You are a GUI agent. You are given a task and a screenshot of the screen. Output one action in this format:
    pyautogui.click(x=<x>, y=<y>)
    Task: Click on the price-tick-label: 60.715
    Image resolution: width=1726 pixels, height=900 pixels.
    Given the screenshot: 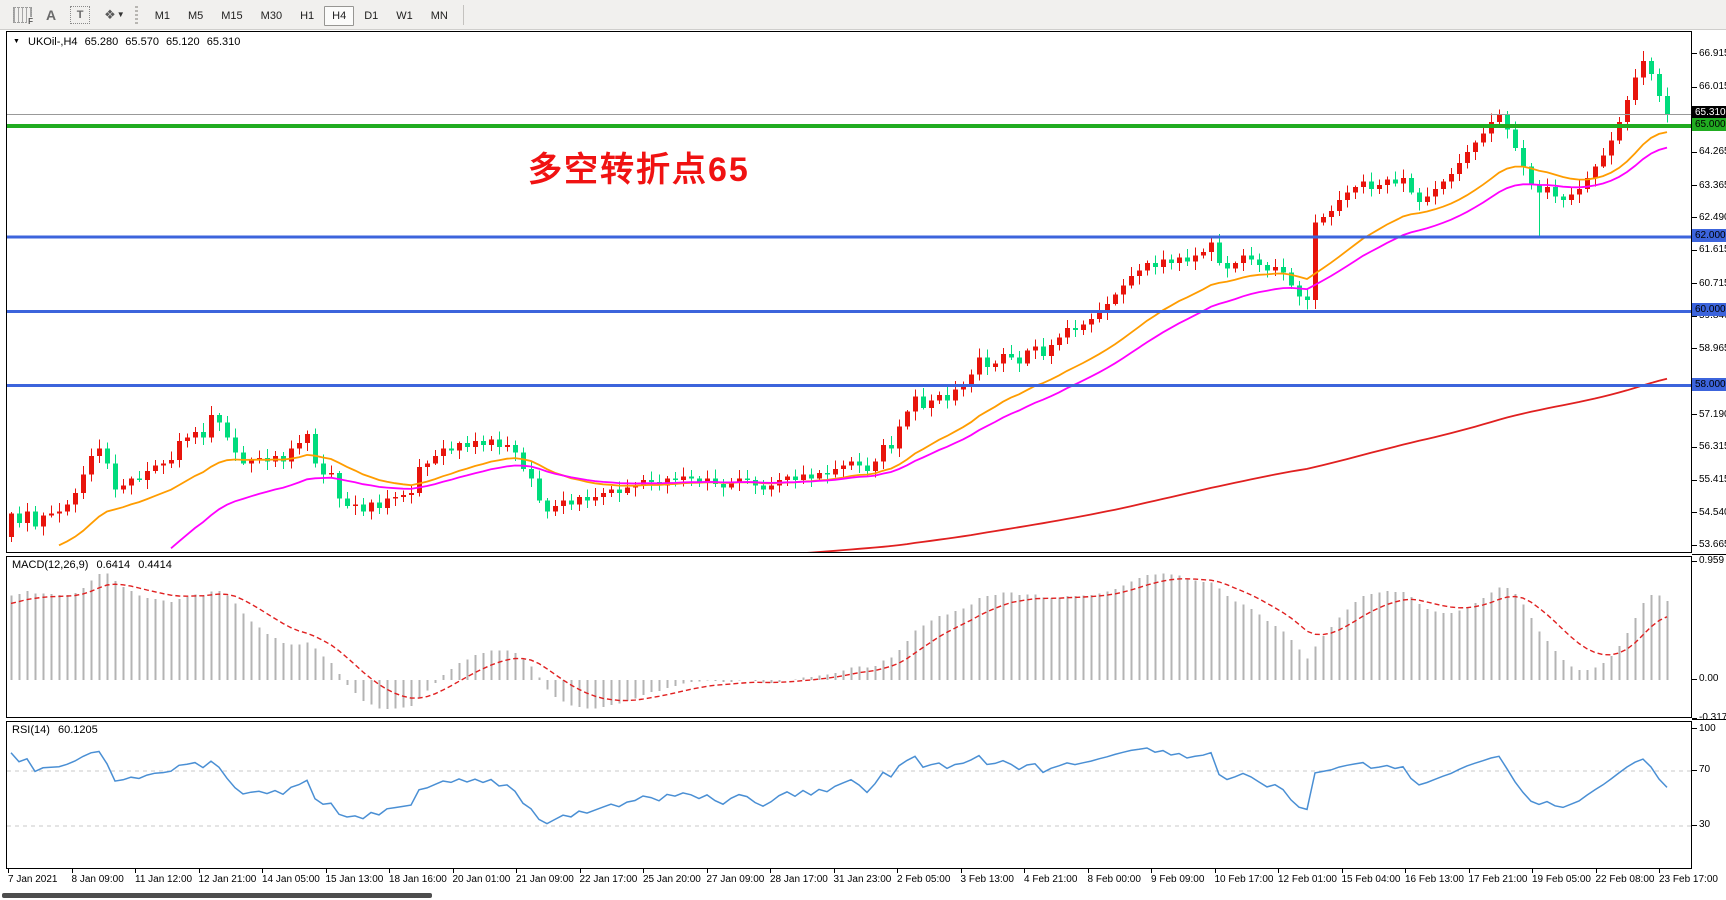 What is the action you would take?
    pyautogui.click(x=1712, y=283)
    